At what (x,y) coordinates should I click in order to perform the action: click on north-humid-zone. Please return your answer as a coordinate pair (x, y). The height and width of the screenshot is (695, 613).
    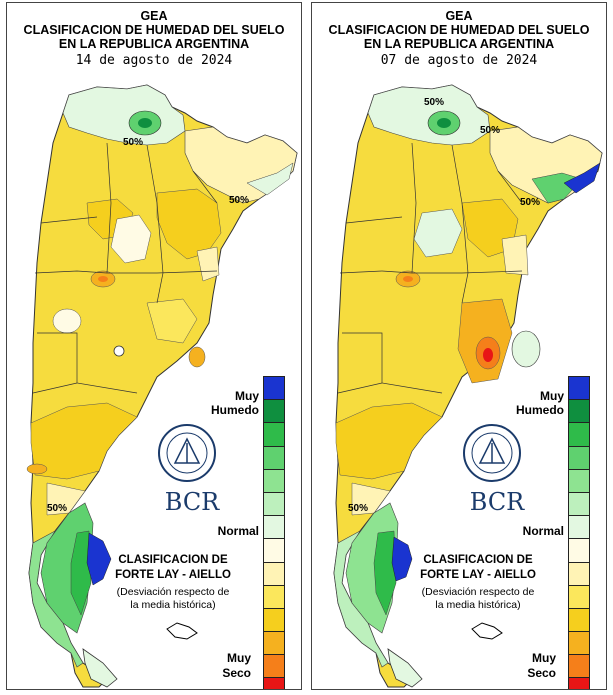
    Looking at the image, I should click on (429, 115).